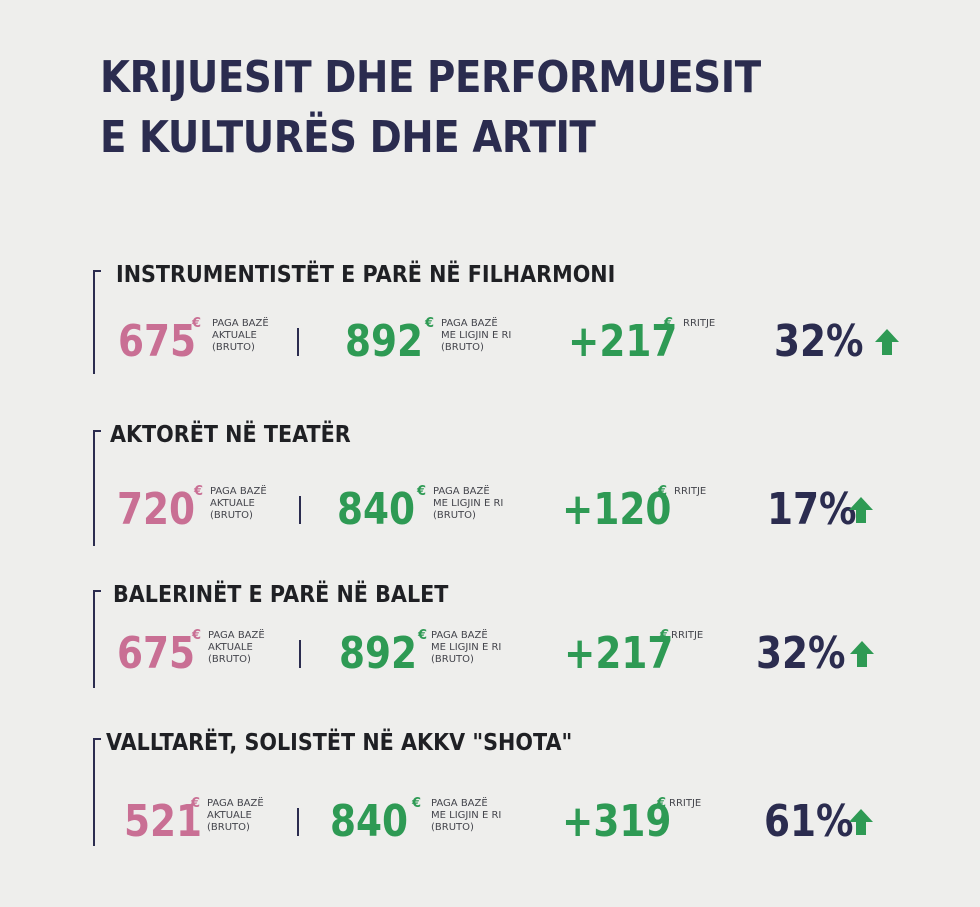 The width and height of the screenshot is (980, 907). Describe the element at coordinates (366, 275) in the screenshot. I see `section-title: INSTRUMENTISTËT E PARË NË FILHARMONI` at that location.